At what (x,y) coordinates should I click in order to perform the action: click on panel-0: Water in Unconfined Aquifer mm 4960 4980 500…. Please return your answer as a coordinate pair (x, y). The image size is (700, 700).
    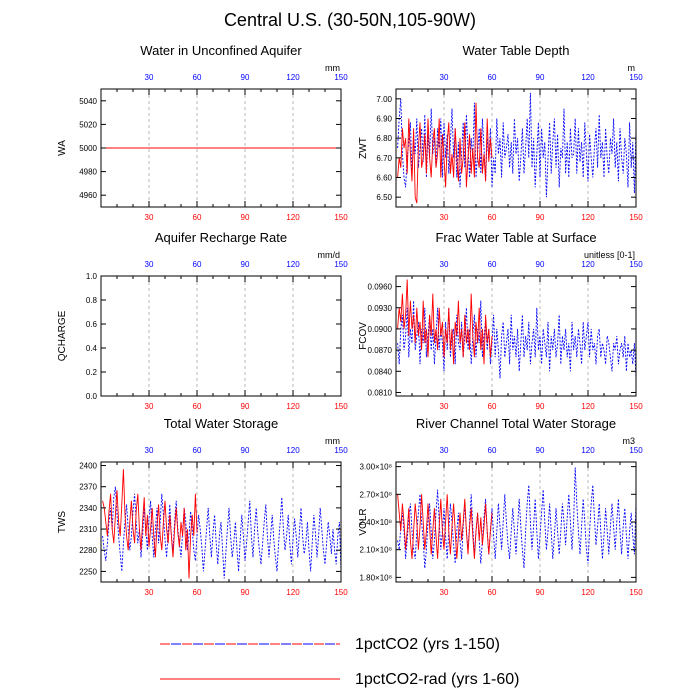
    Looking at the image, I should click on (202, 132).